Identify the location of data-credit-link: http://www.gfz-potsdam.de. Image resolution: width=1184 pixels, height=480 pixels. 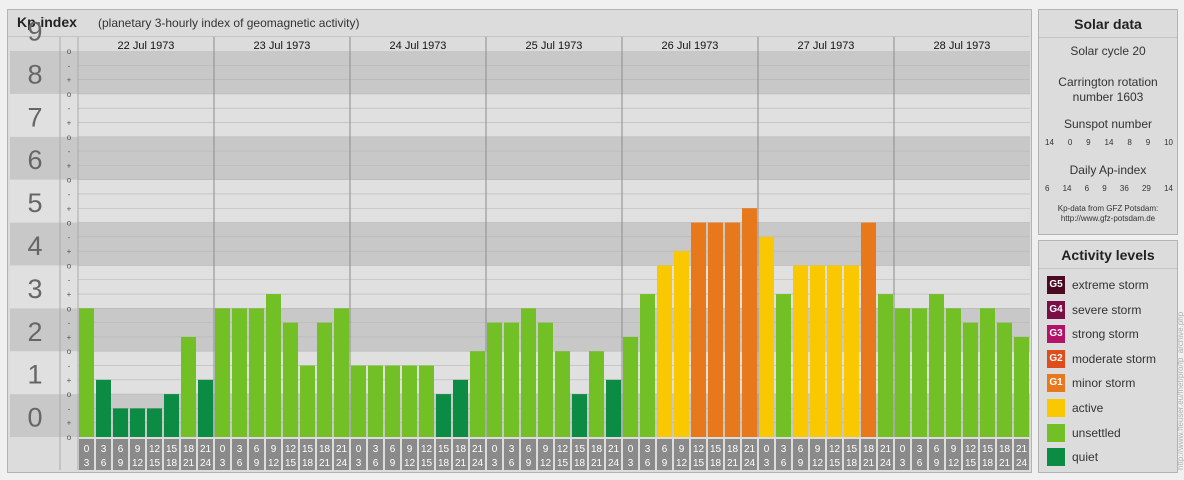
(1108, 218).